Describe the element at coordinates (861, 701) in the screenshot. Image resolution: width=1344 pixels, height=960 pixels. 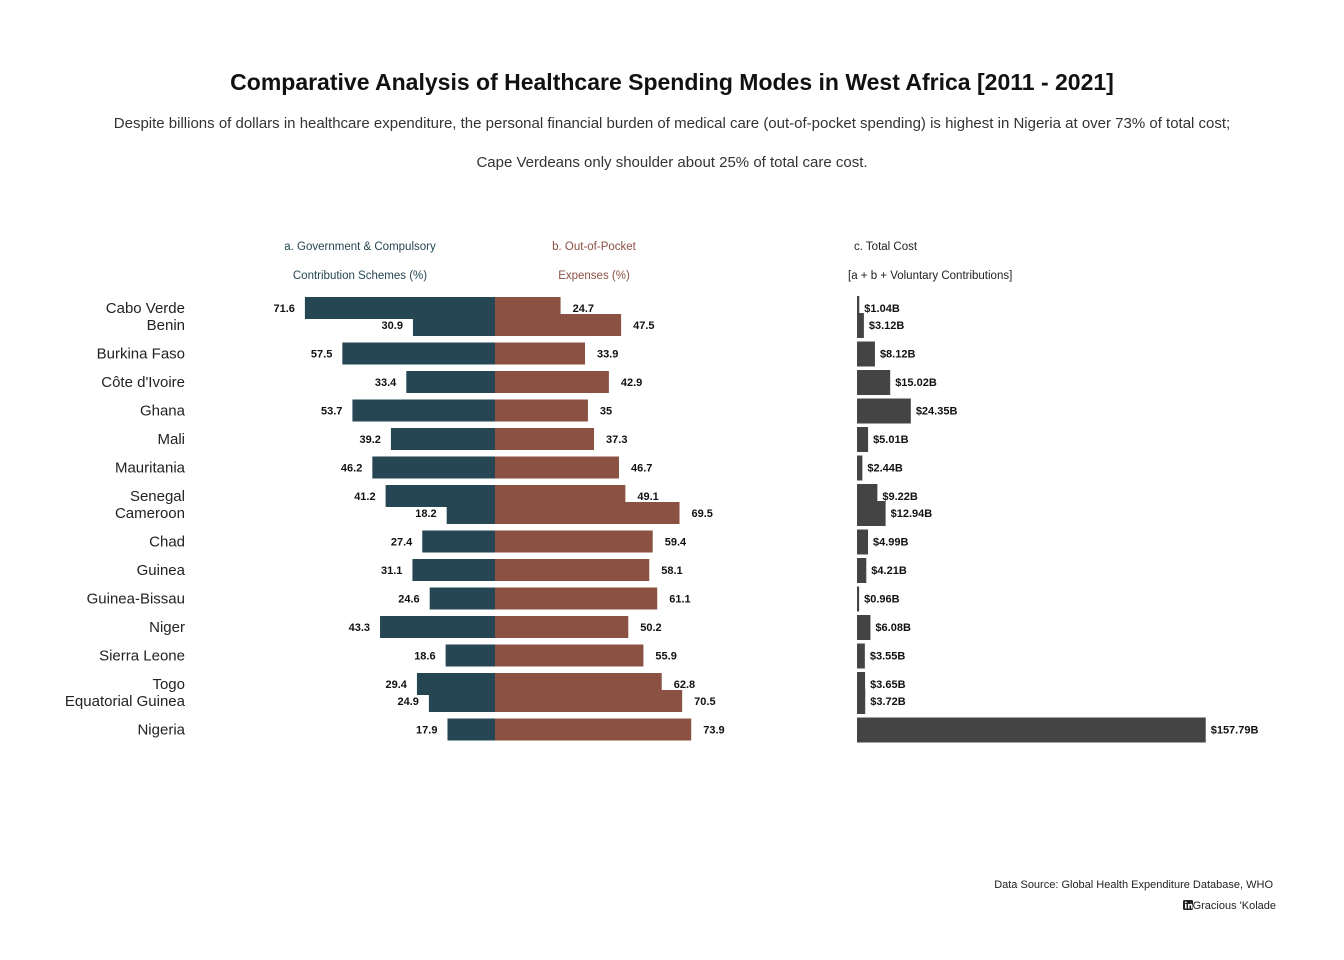
I see `bar-total-equatorial-guinea` at that location.